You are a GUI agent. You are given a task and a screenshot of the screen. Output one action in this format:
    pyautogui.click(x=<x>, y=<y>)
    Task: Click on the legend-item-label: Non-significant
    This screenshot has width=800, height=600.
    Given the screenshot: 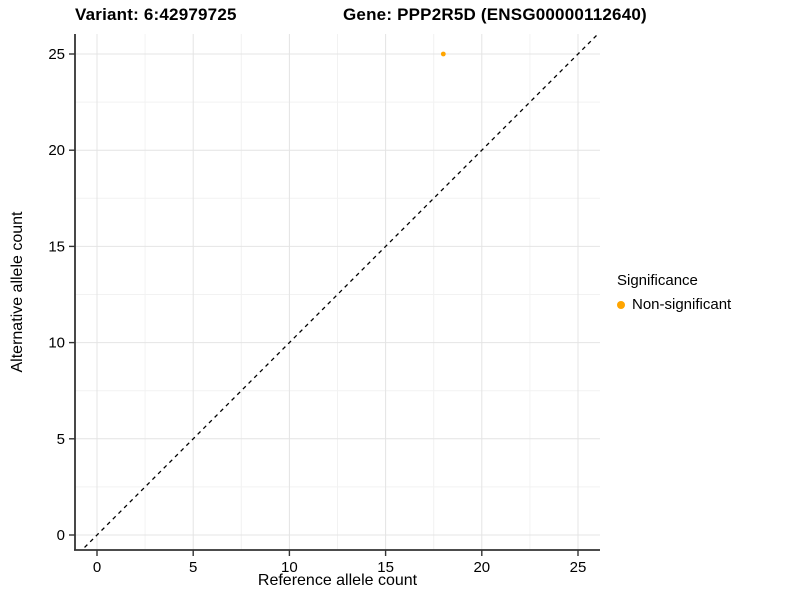 What is the action you would take?
    pyautogui.click(x=682, y=304)
    